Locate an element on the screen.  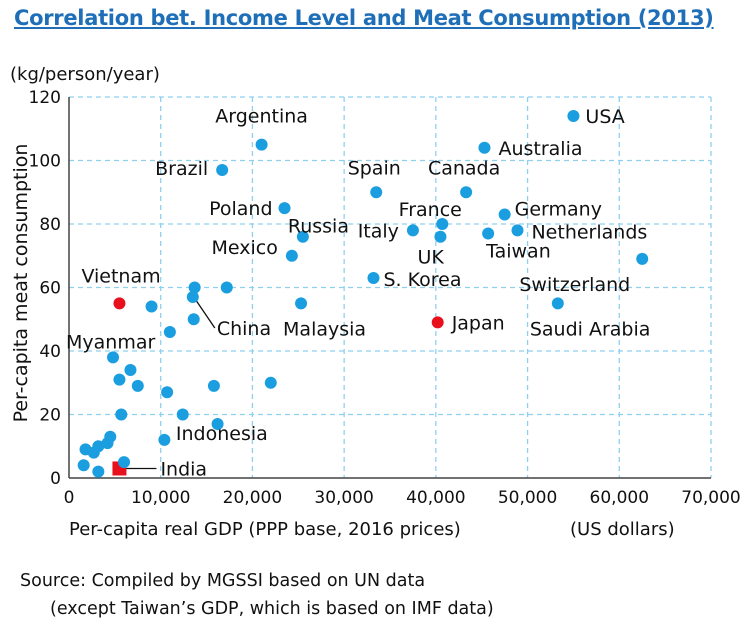
point-spain is located at coordinates (376, 192).